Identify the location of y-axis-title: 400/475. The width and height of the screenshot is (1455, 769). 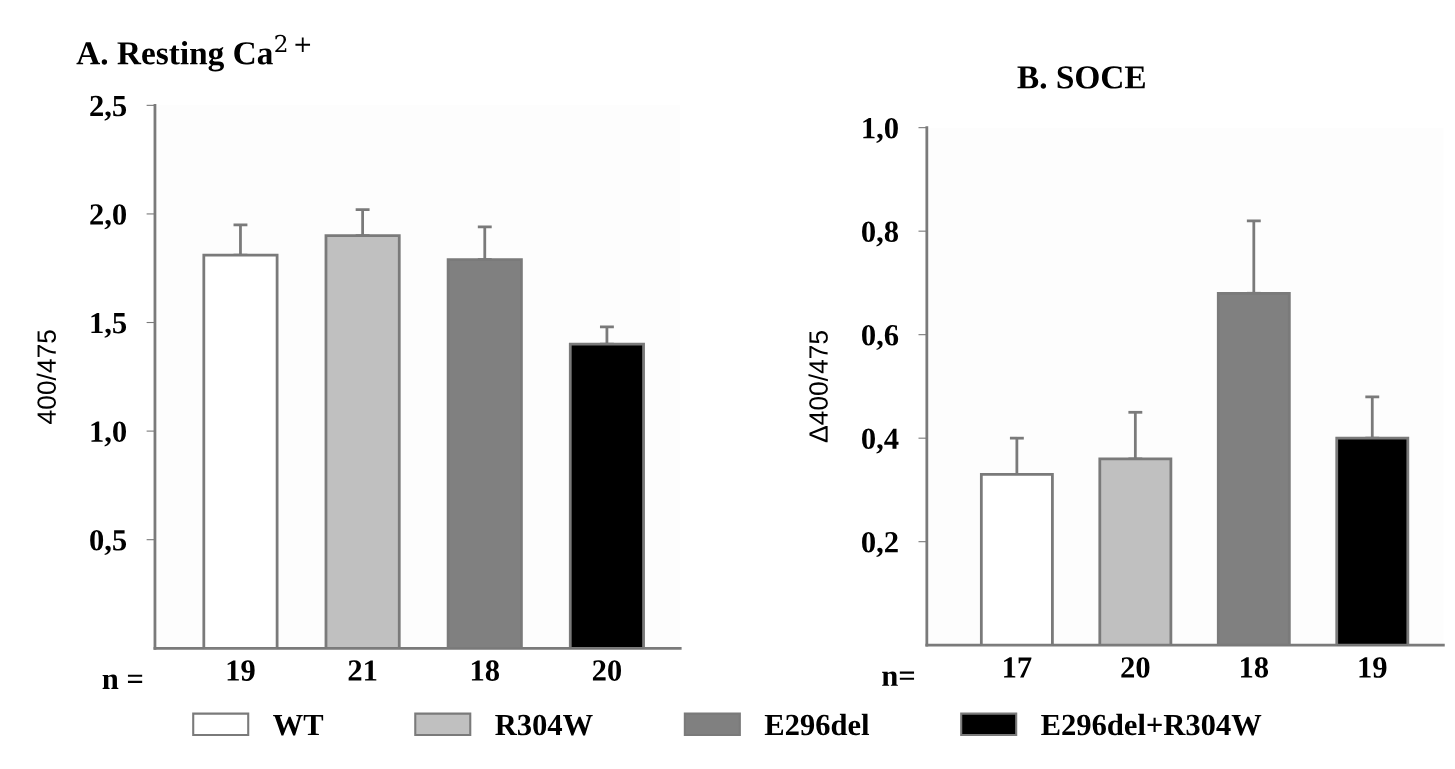
(46, 377).